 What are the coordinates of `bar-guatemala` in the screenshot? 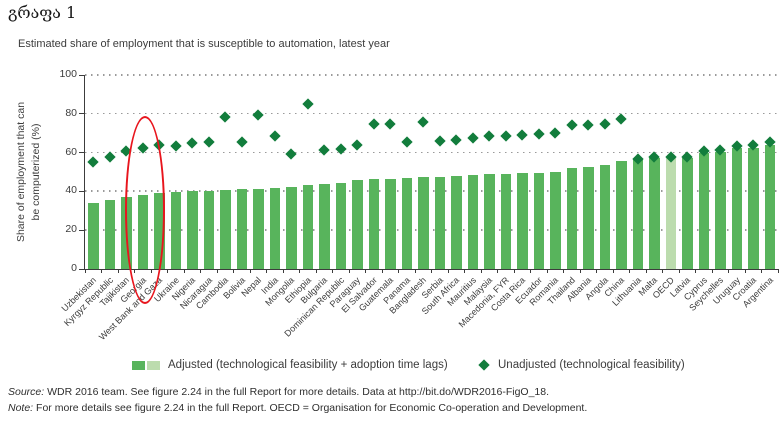 It's located at (390, 223).